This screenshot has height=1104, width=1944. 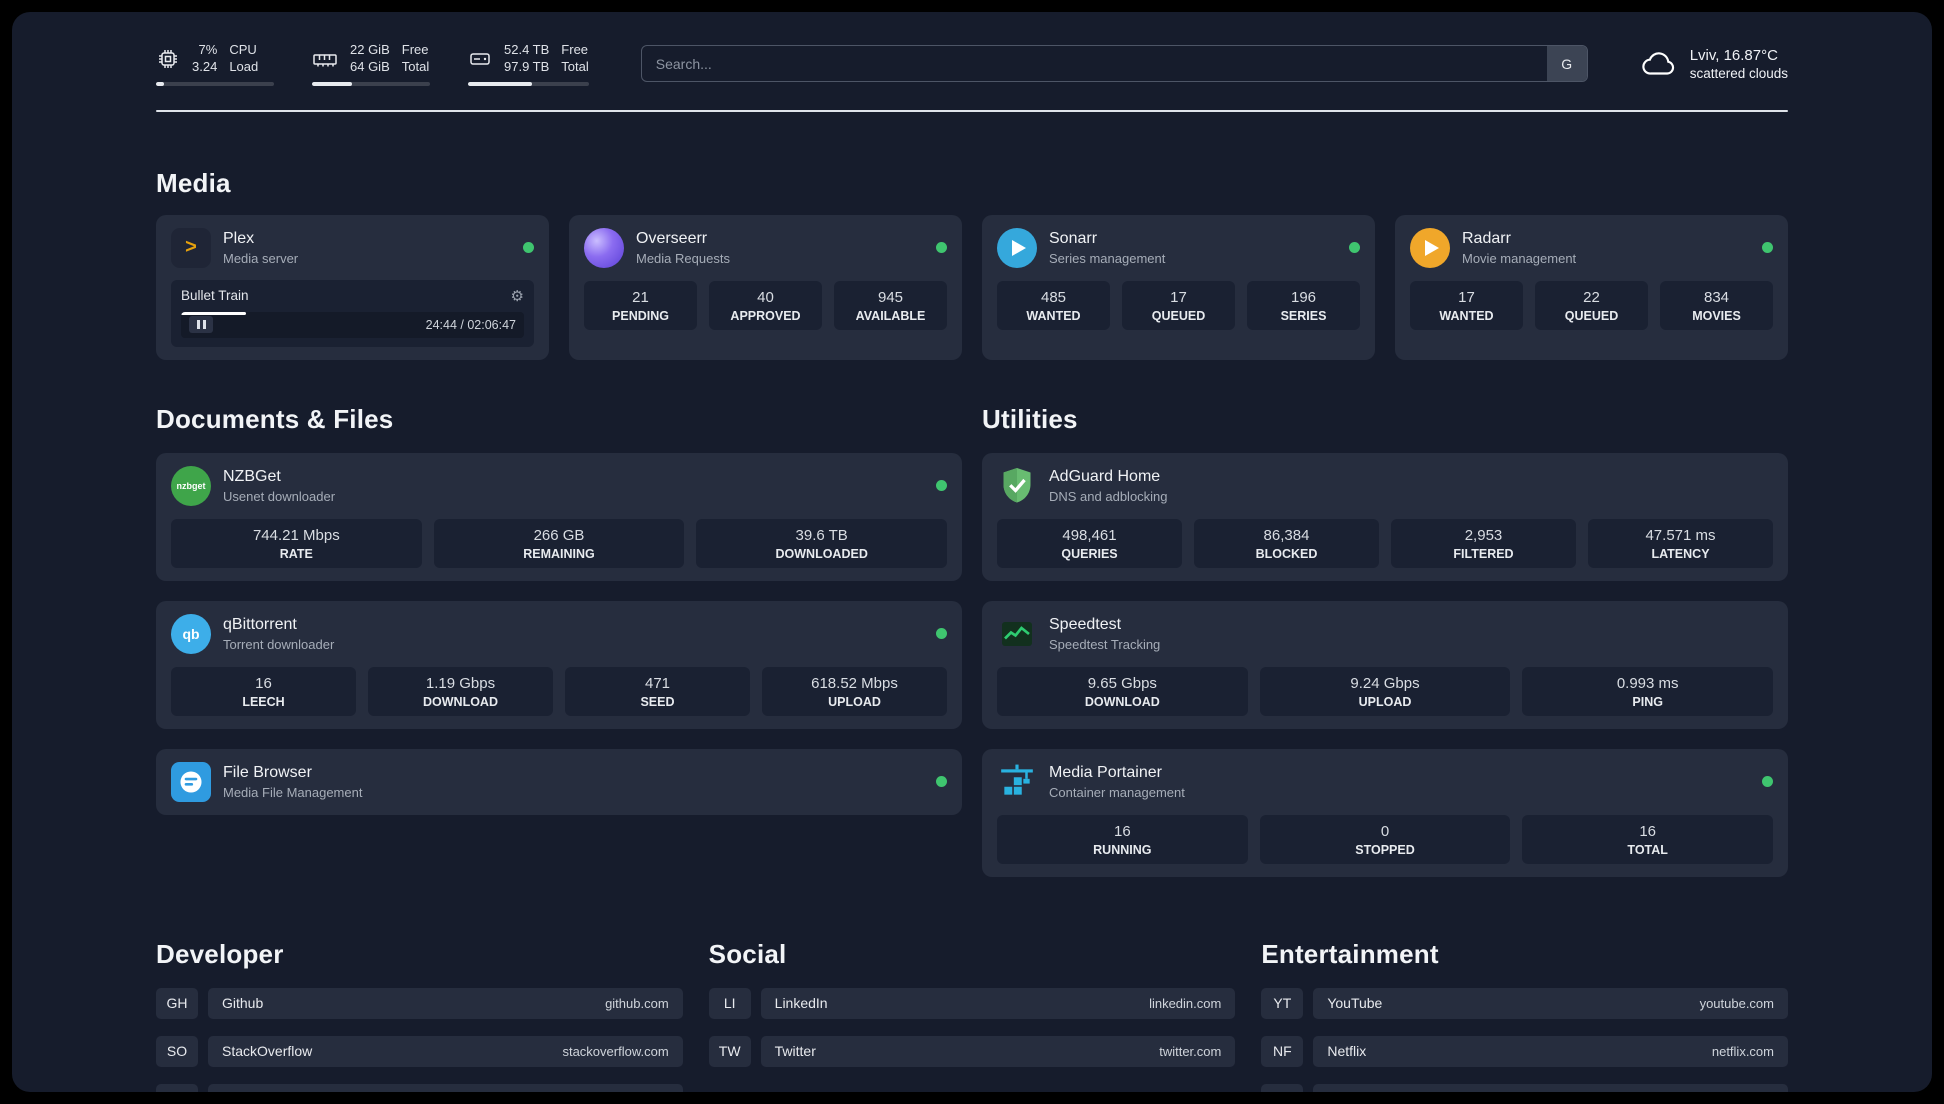 I want to click on app-subtitle: Torrent downloader, so click(x=279, y=644).